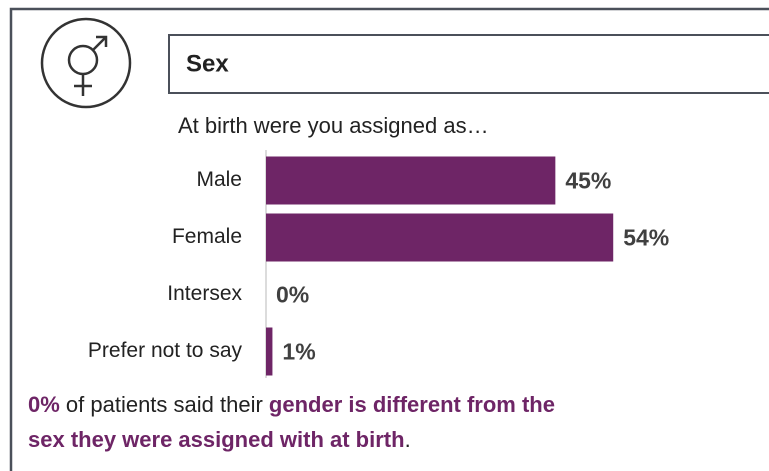  What do you see at coordinates (588, 181) in the screenshot?
I see `value-label: 45%` at bounding box center [588, 181].